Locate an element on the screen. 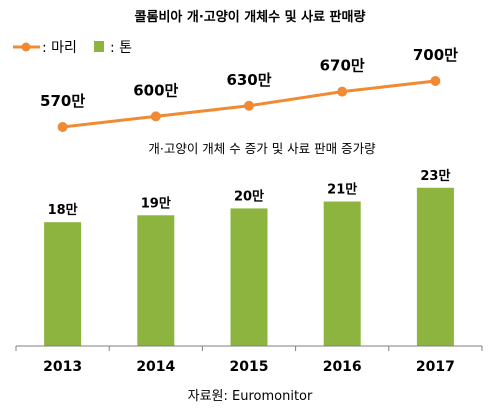 This screenshot has width=500, height=411. legend-bar-marker is located at coordinates (99, 46).